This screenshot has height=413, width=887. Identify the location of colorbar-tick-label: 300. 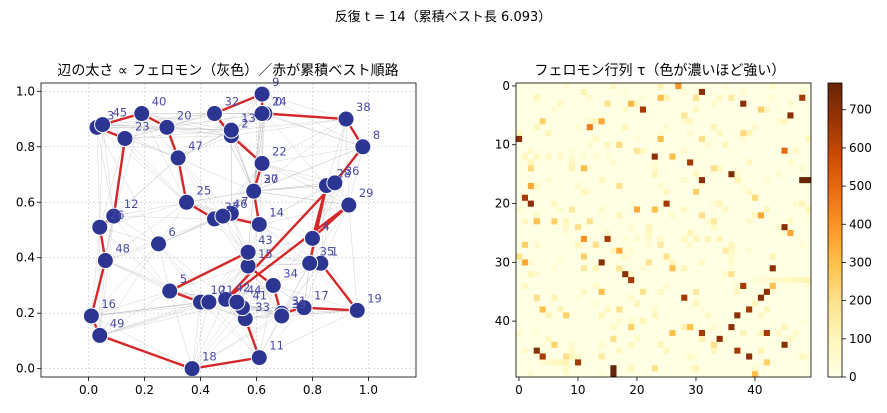
(860, 262).